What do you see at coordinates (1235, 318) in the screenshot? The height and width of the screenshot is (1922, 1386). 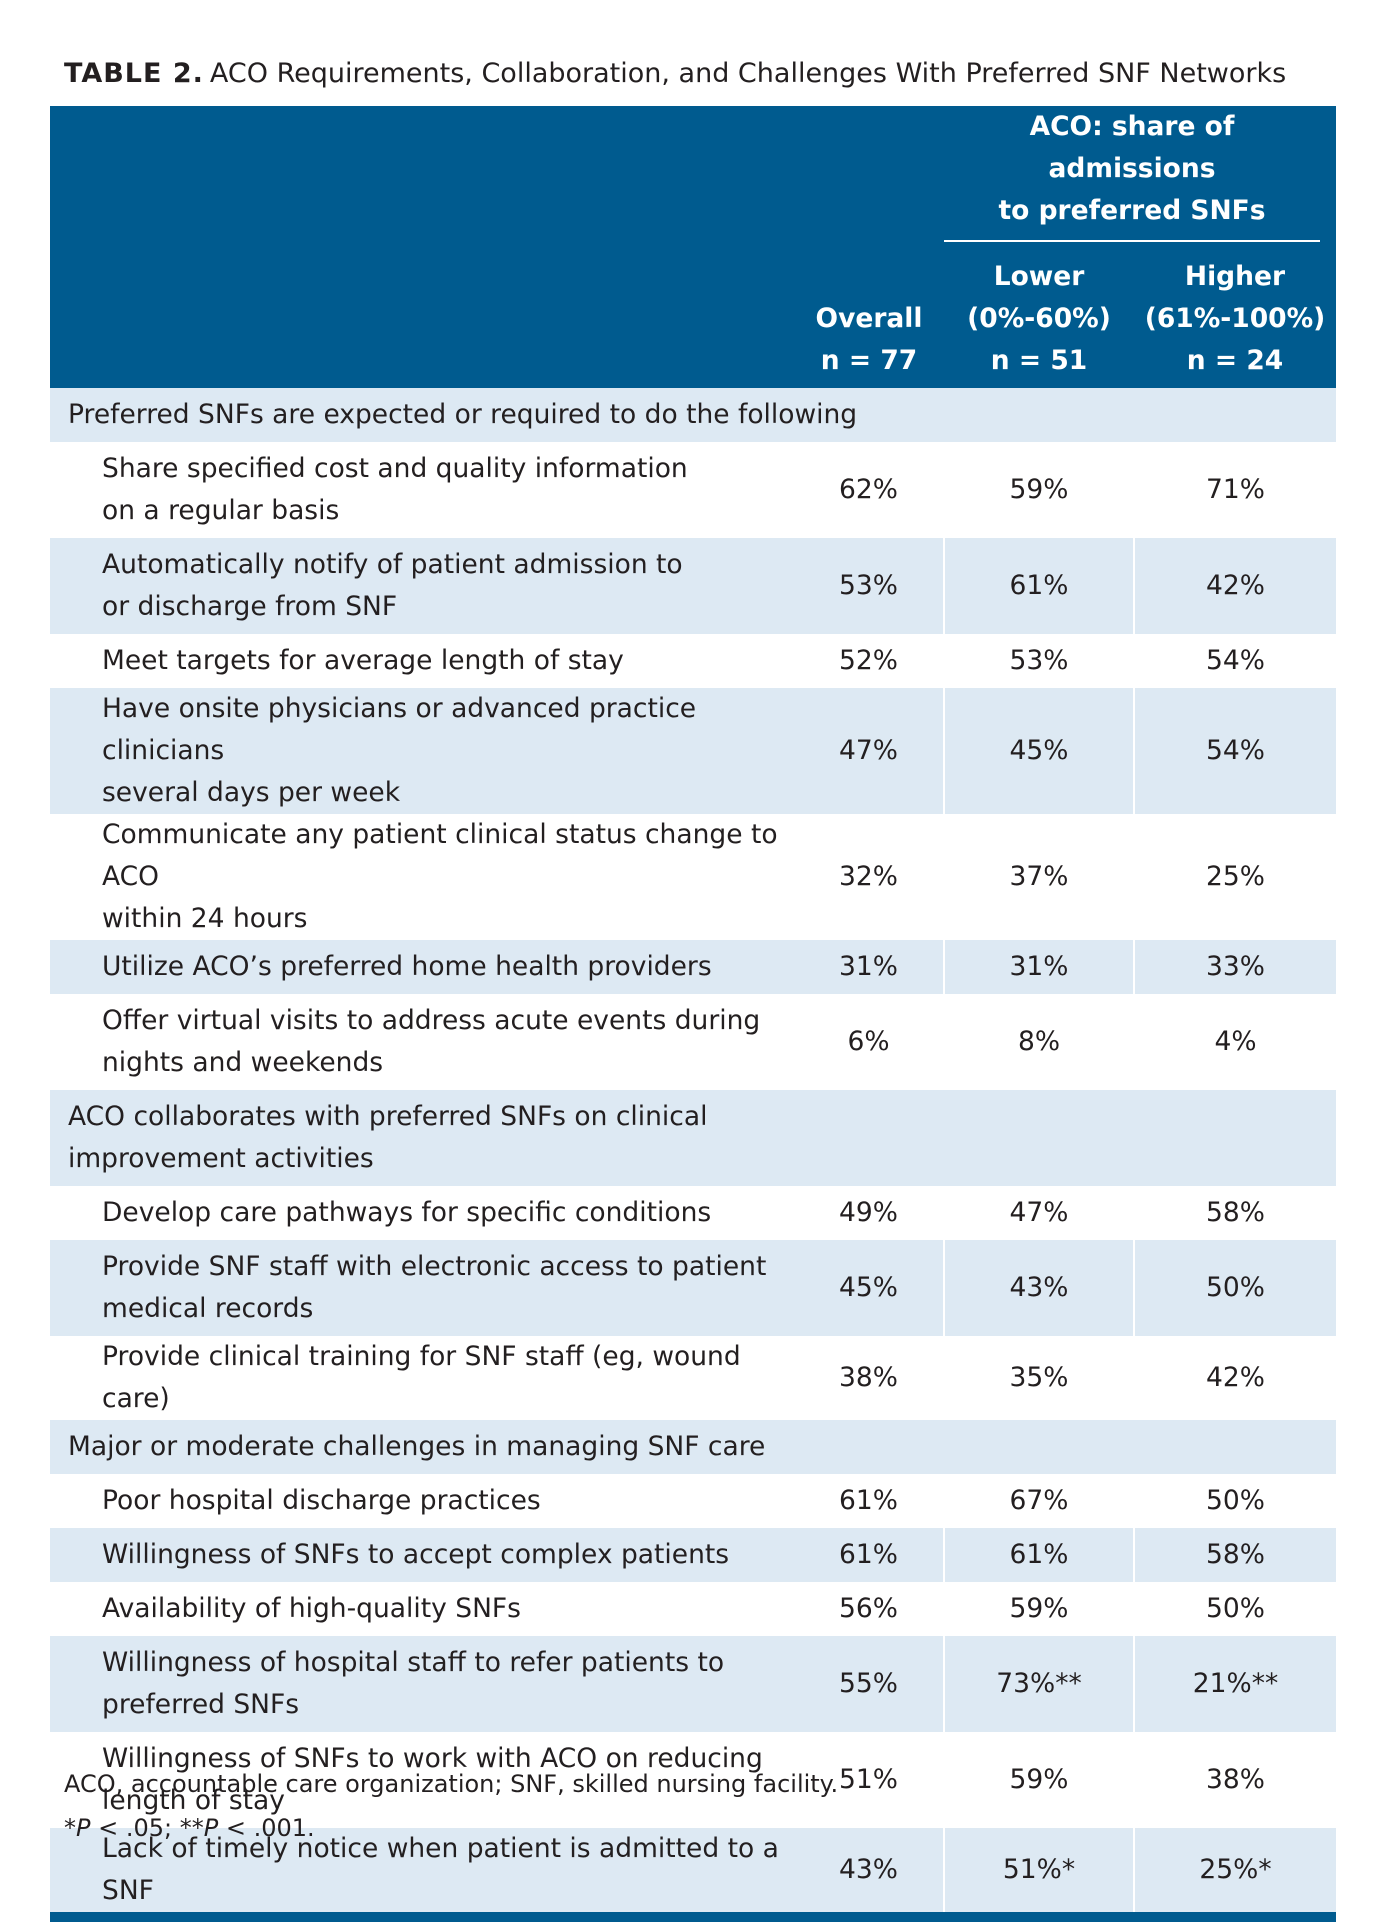 I see `header-higher-range: (61%-100%)` at bounding box center [1235, 318].